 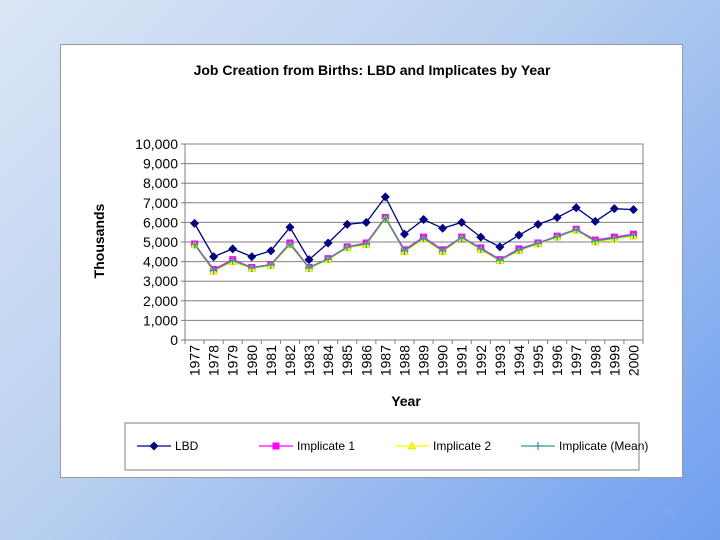 I want to click on y-tick-label: 0, so click(x=174, y=340).